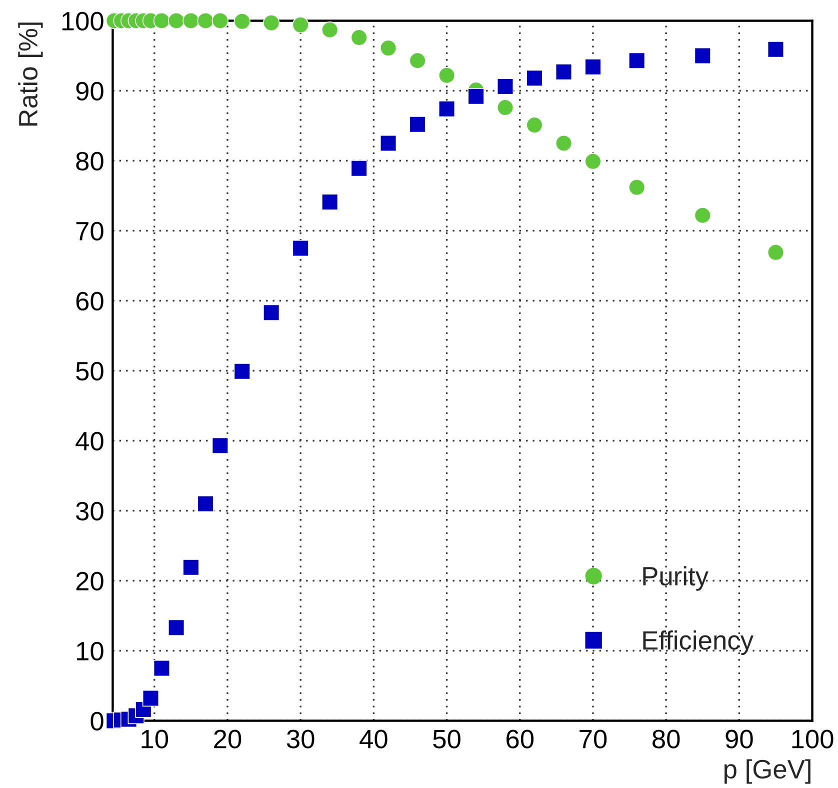  Describe the element at coordinates (90, 371) in the screenshot. I see `y-tick-label: 50` at that location.